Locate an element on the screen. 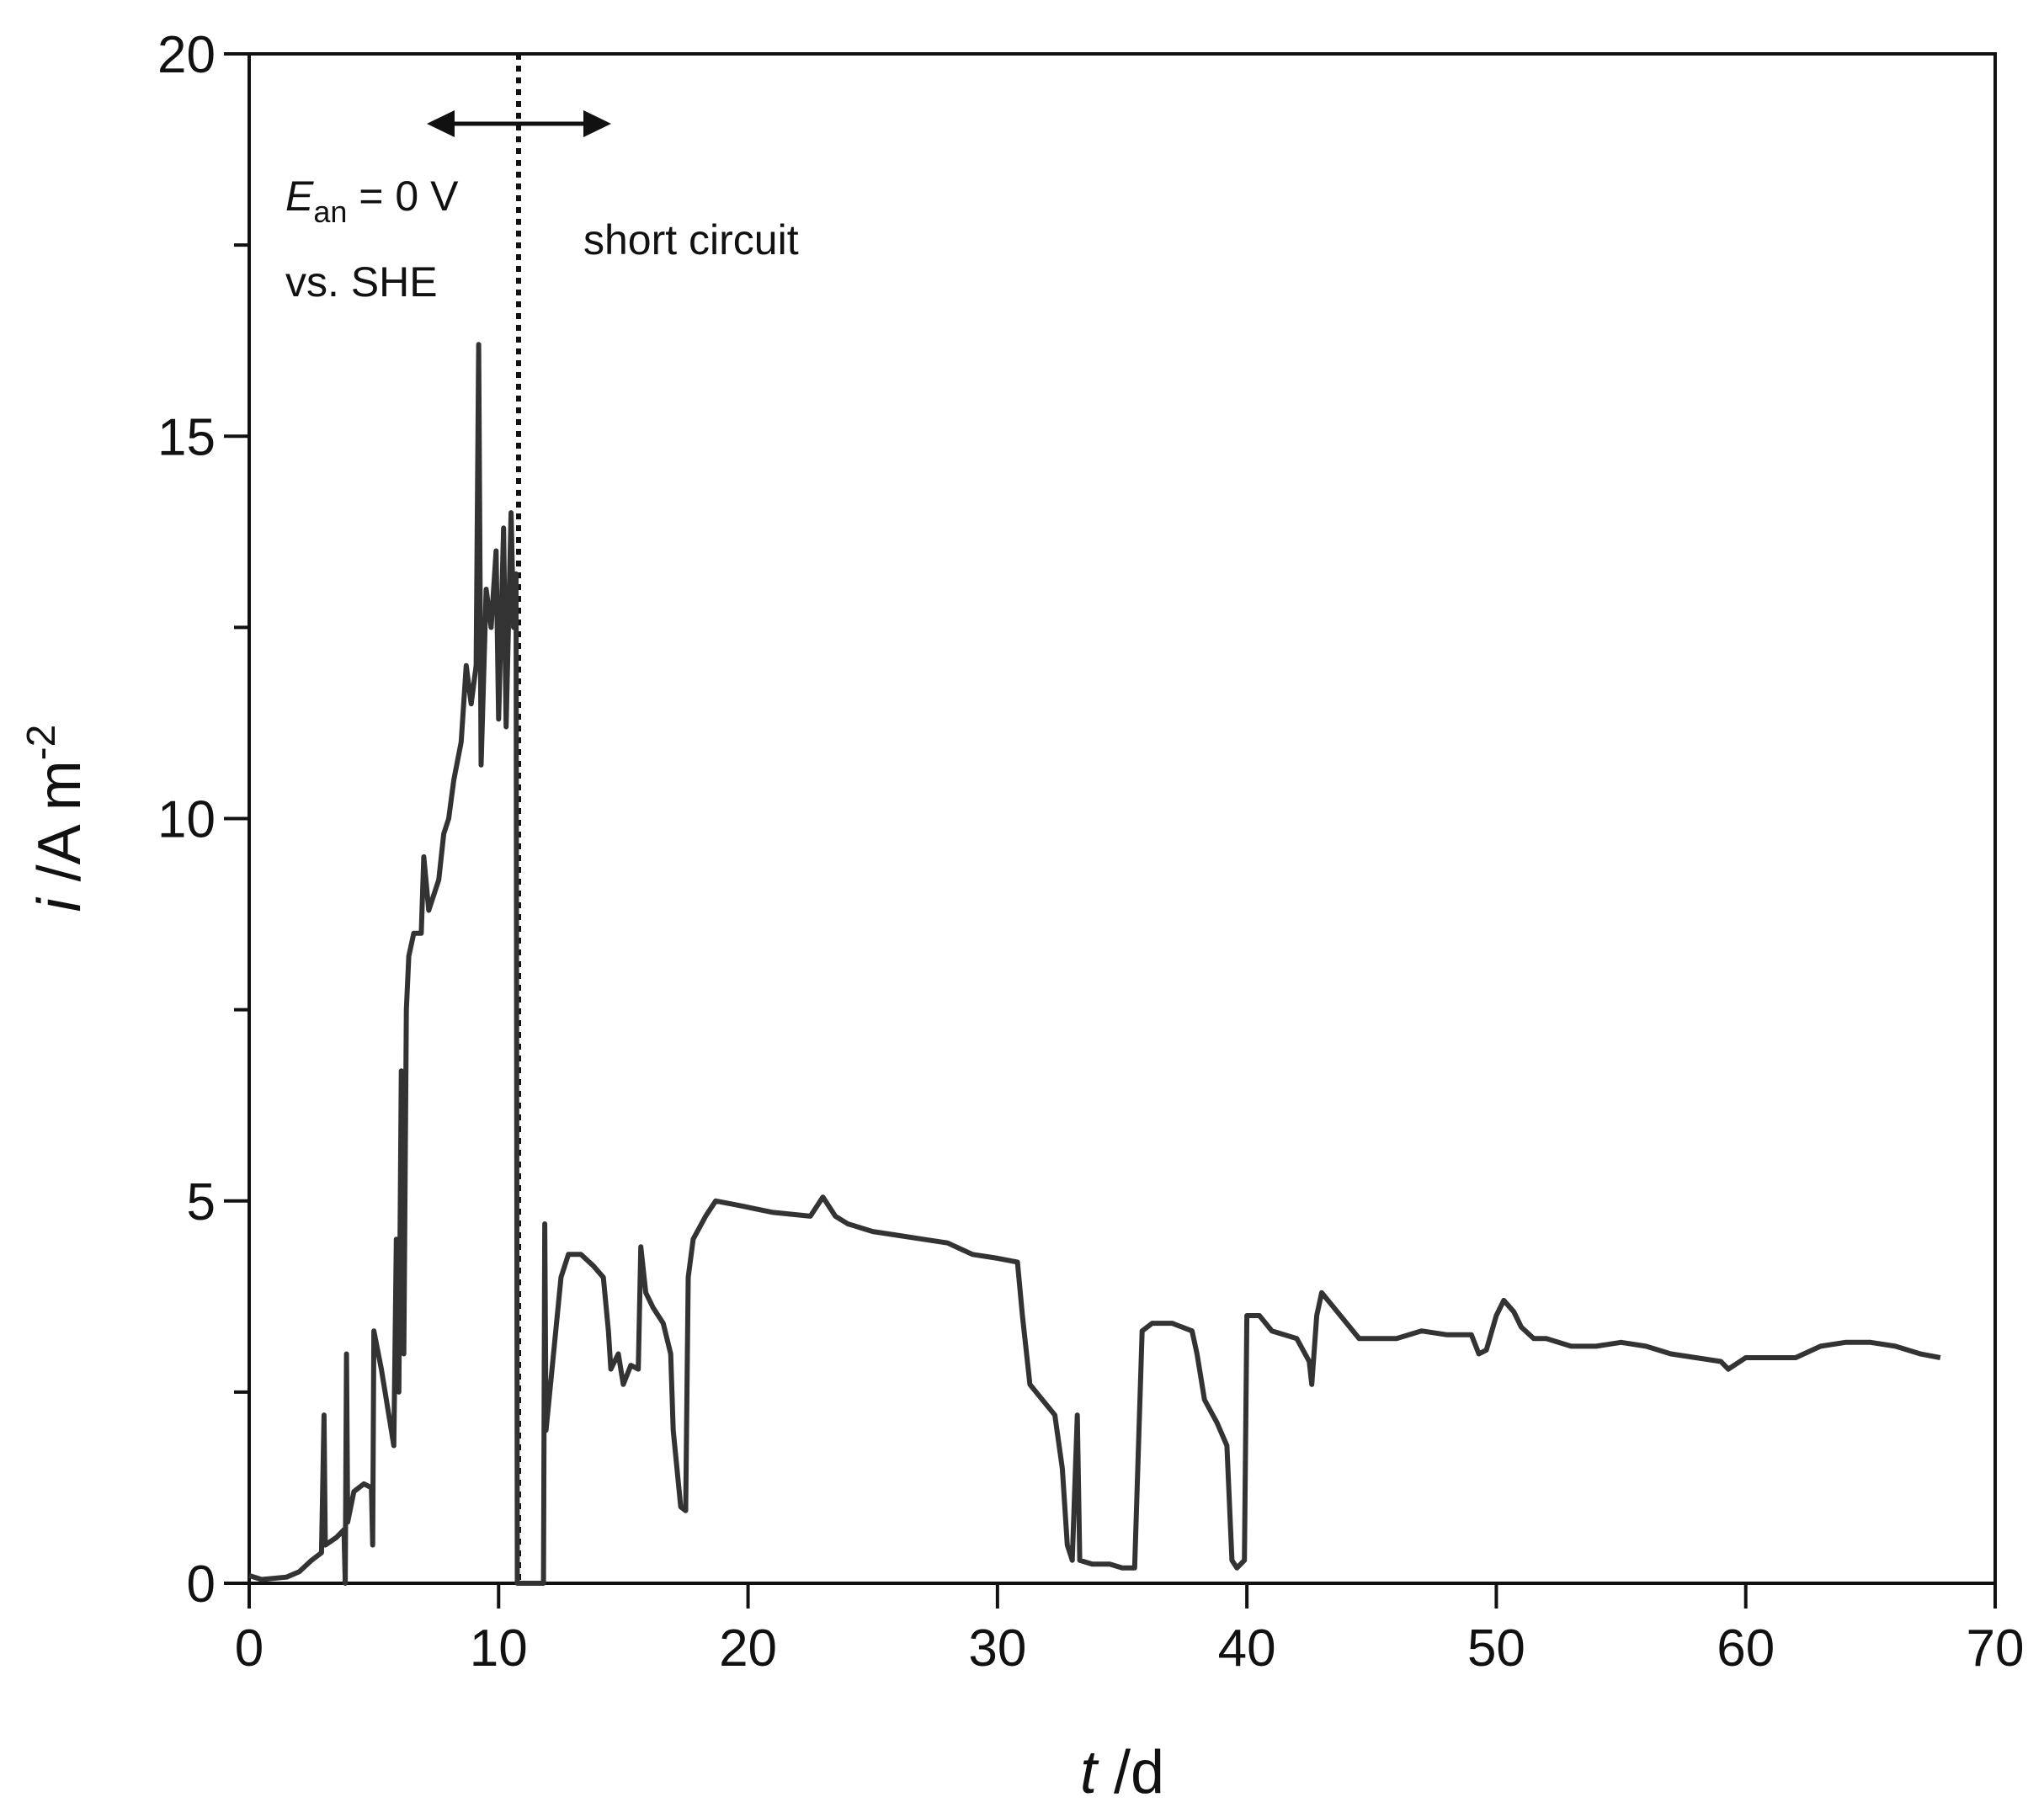 This screenshot has height=1808, width=2044. y-symbol: i is located at coordinates (59, 904).